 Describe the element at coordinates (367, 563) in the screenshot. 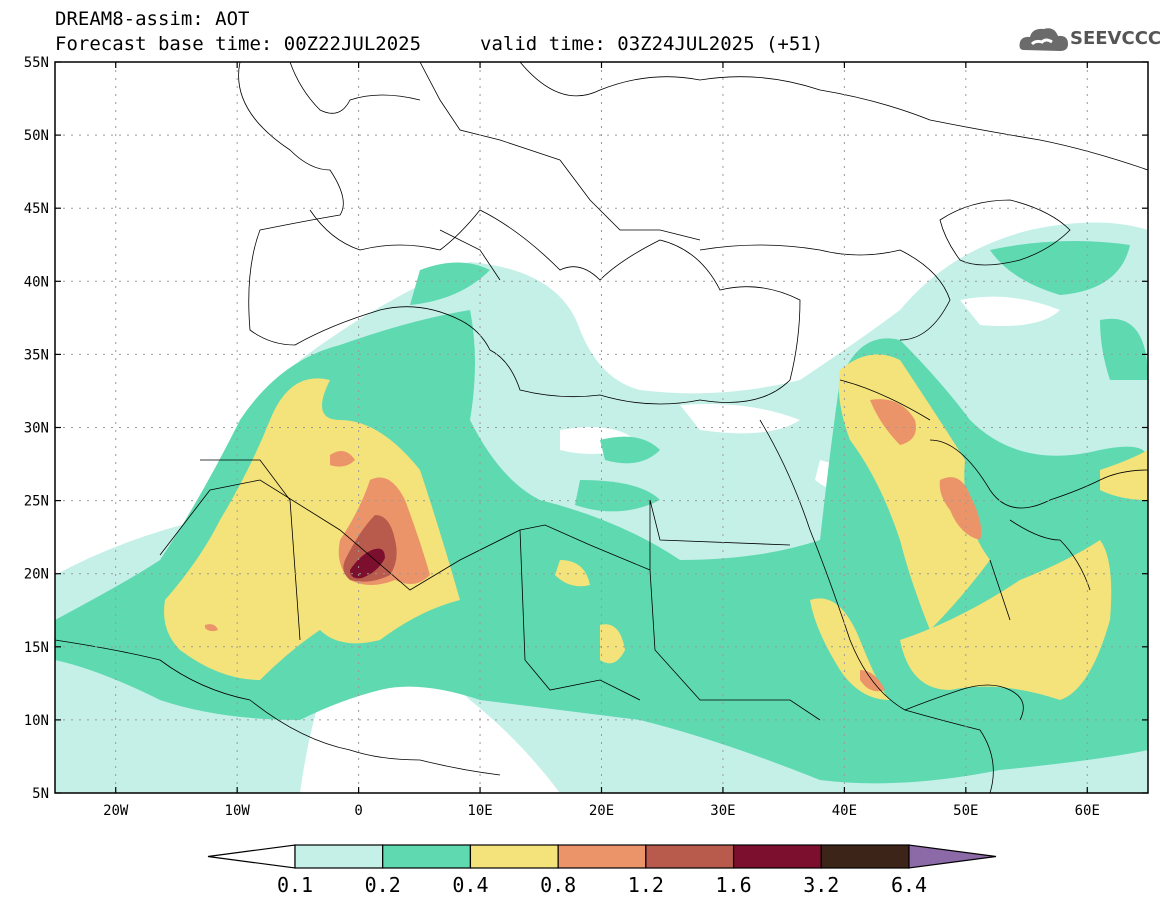

I see `aot-band-1.6` at that location.